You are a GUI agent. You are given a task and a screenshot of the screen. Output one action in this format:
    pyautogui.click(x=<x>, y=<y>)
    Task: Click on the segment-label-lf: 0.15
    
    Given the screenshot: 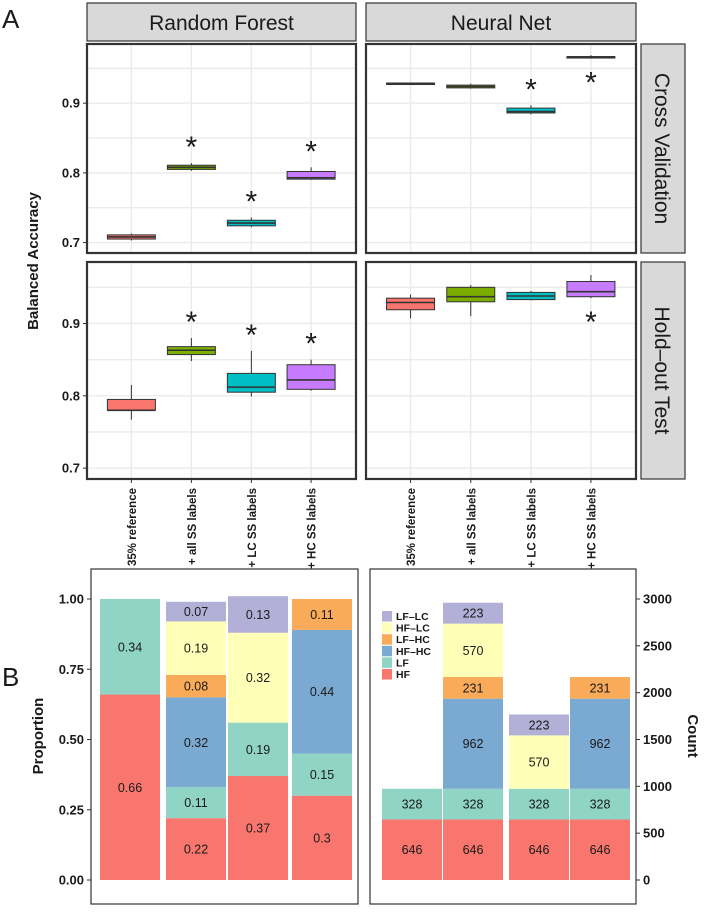 What is the action you would take?
    pyautogui.click(x=322, y=775)
    